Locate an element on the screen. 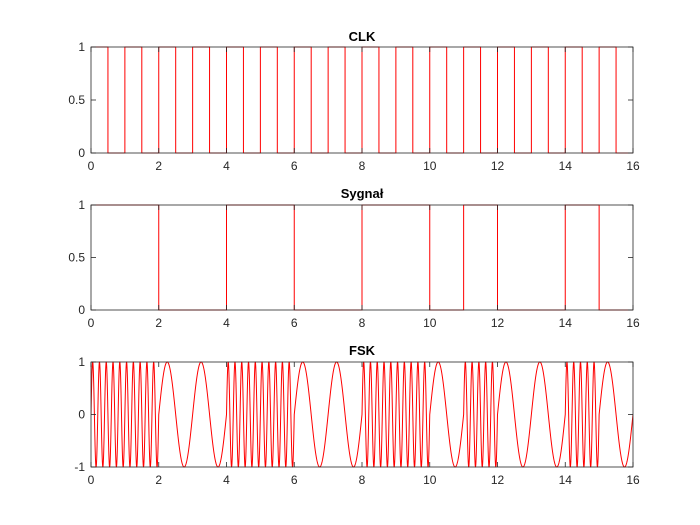 This screenshot has width=700, height=525. fsk-xtick-label: 14 is located at coordinates (566, 480).